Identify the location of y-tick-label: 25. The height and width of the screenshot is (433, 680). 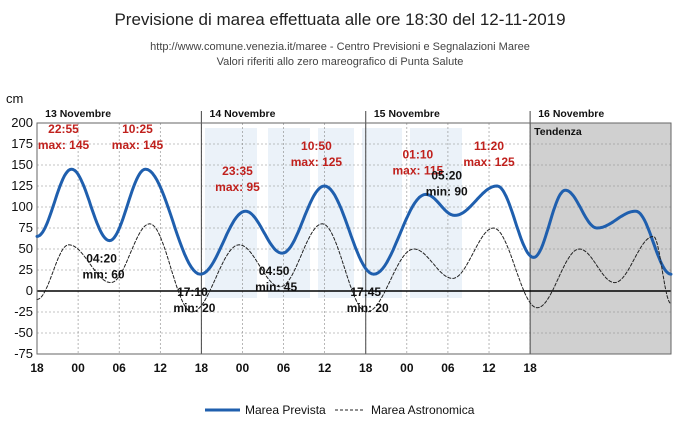
(26, 269).